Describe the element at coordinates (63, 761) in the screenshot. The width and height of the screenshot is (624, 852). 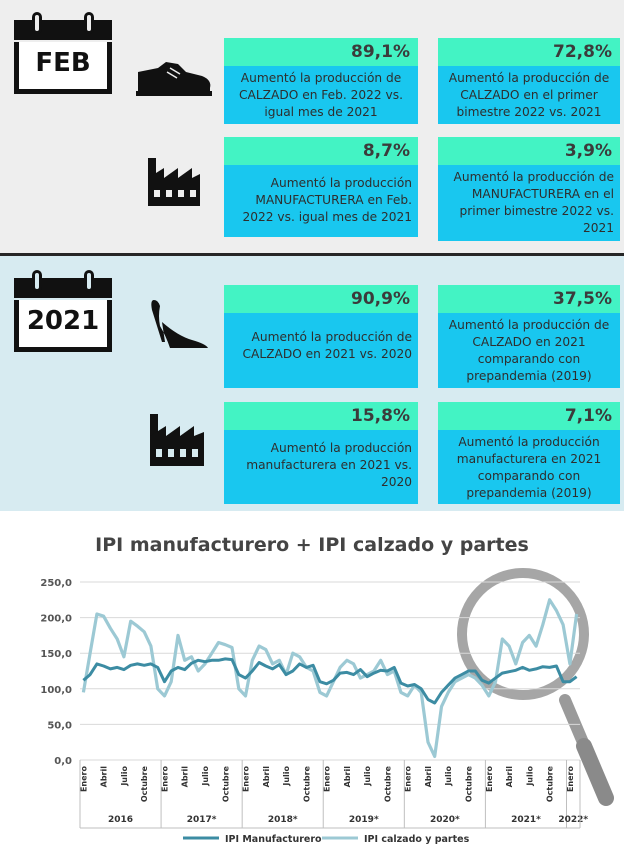
I see `y-tick-label: 0,0` at that location.